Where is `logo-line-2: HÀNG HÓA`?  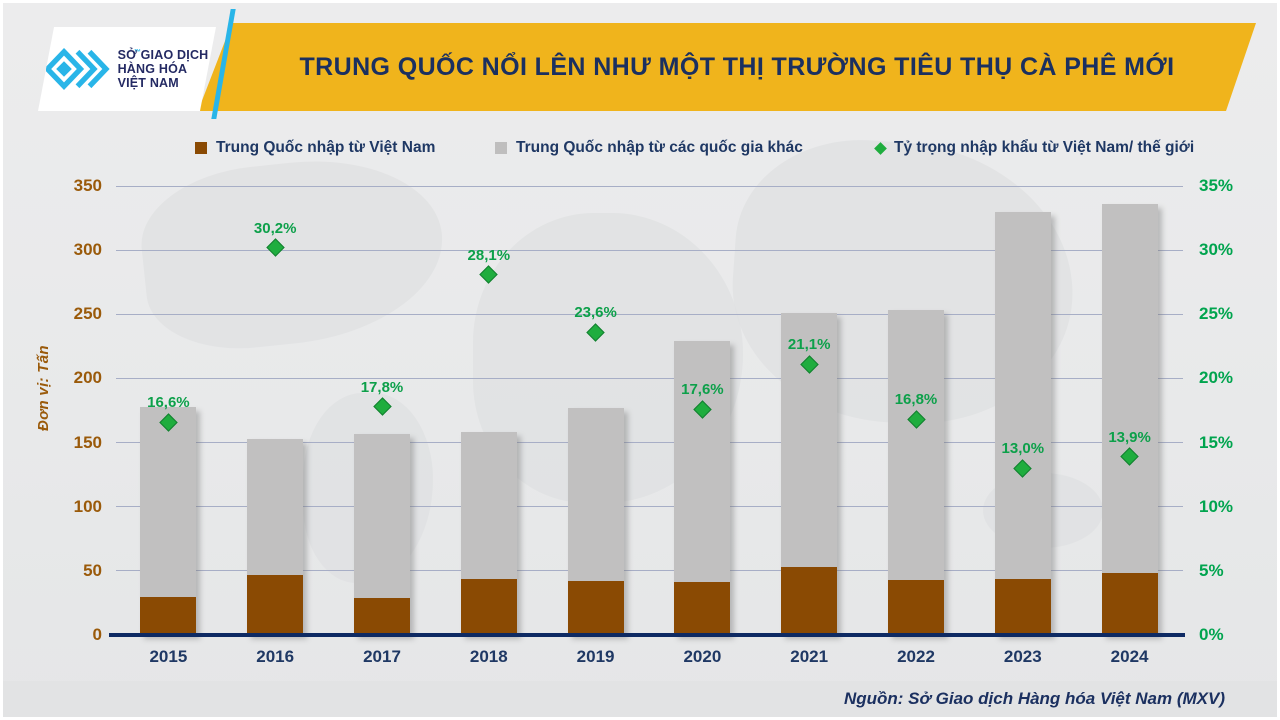
logo-line-2: HÀNG HÓA is located at coordinates (152, 69).